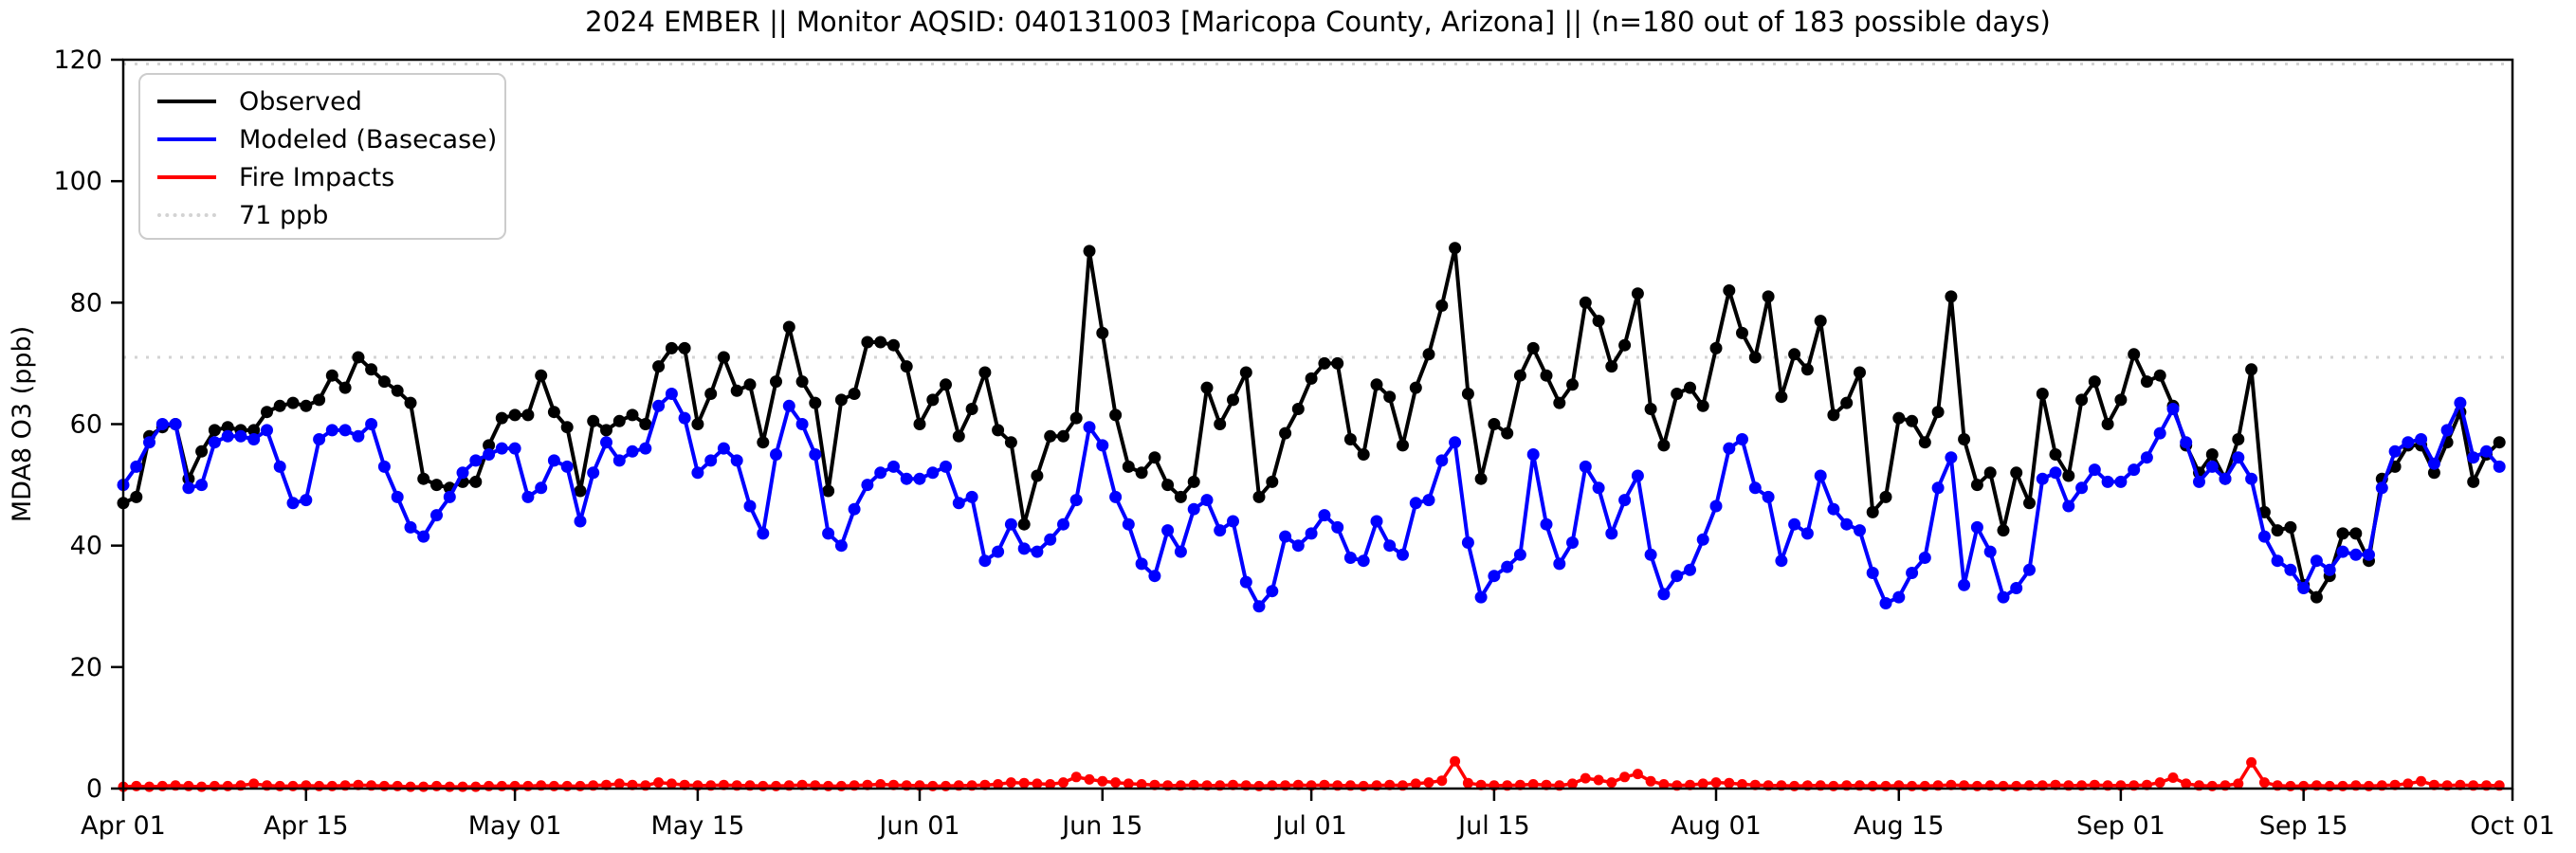 The height and width of the screenshot is (853, 2576). Describe the element at coordinates (368, 139) in the screenshot. I see `legend-label-modeled: Modeled (Basecase)` at that location.